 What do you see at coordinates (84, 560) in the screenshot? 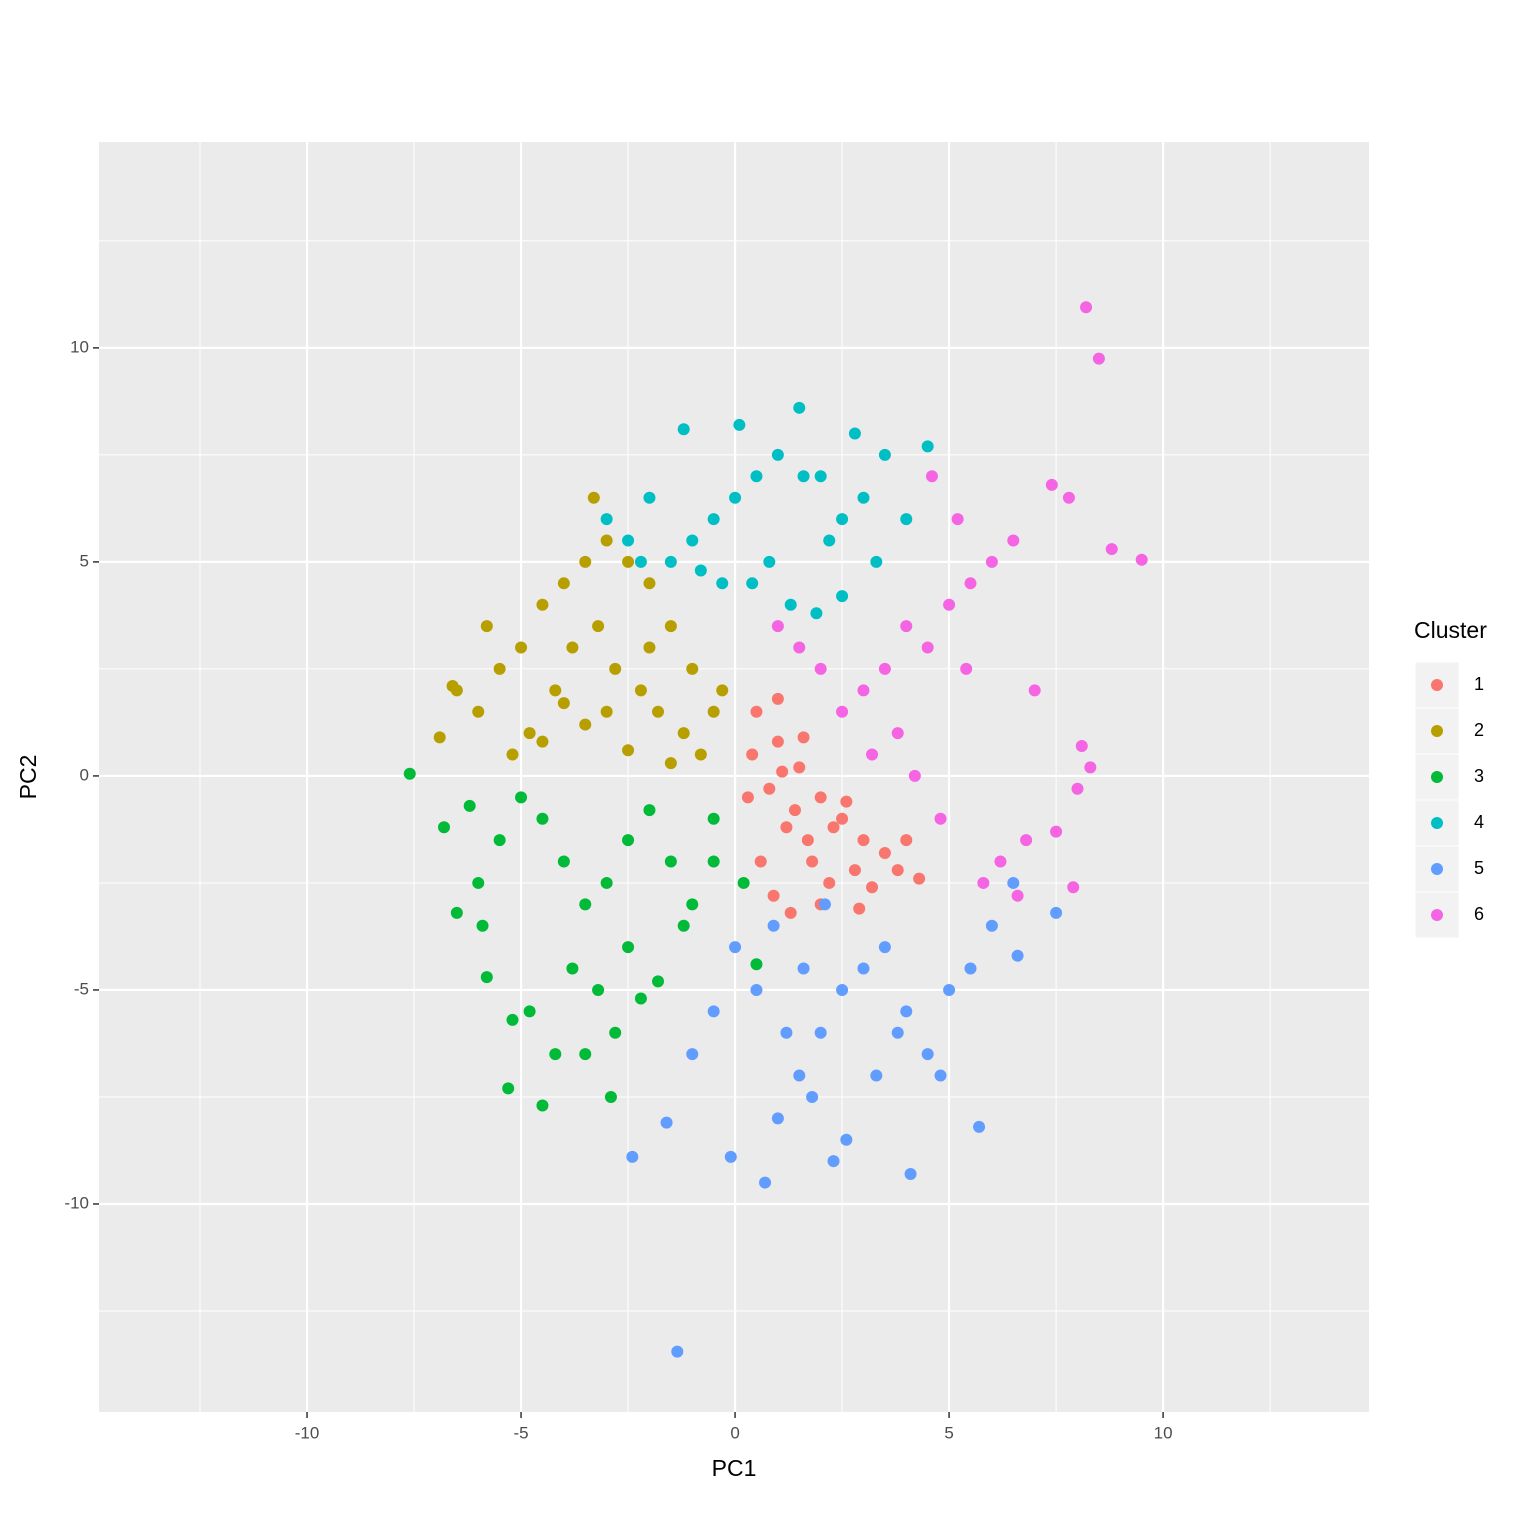
I see `y-tick-label: 5` at bounding box center [84, 560].